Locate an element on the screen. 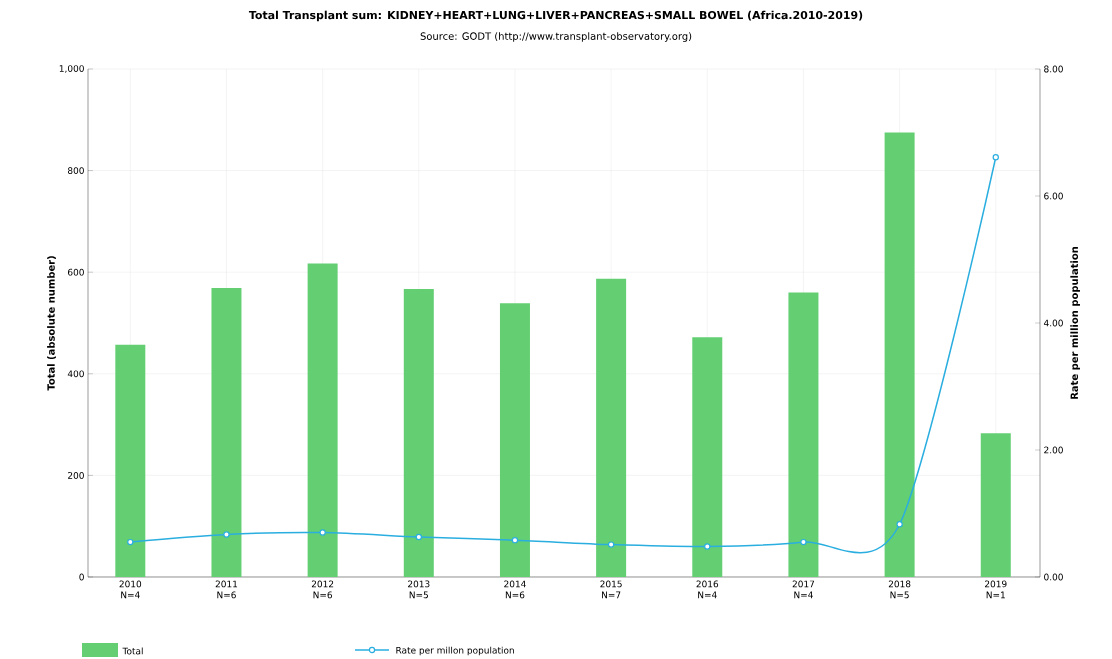 The height and width of the screenshot is (659, 1112). y2-tick-label: 0.00 is located at coordinates (1053, 577).